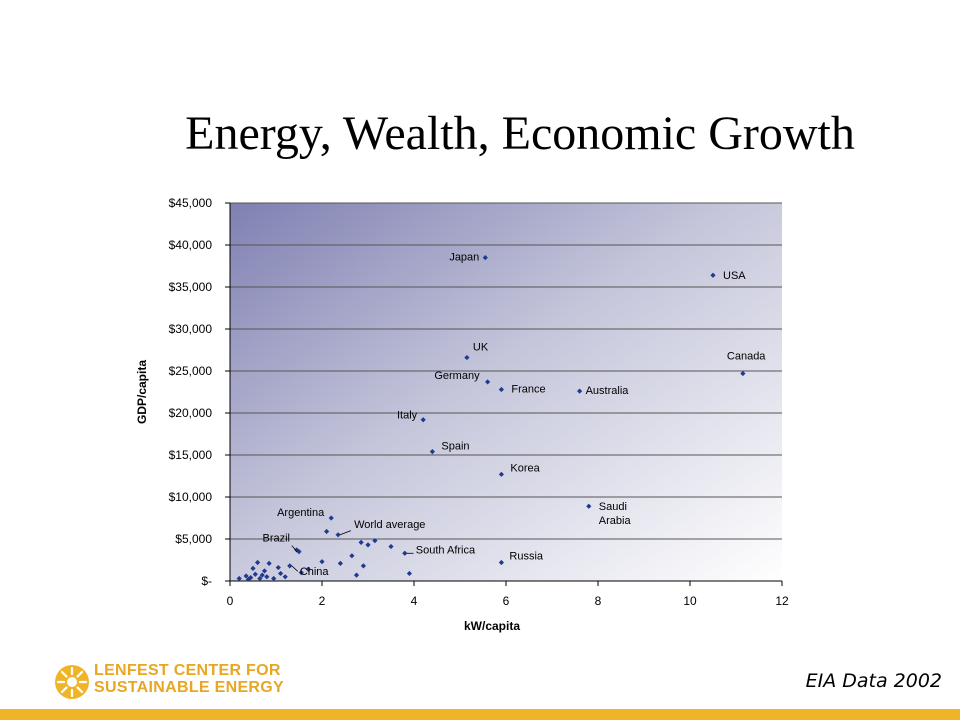 The width and height of the screenshot is (960, 720). I want to click on y-tick-label: $10,000, so click(191, 497).